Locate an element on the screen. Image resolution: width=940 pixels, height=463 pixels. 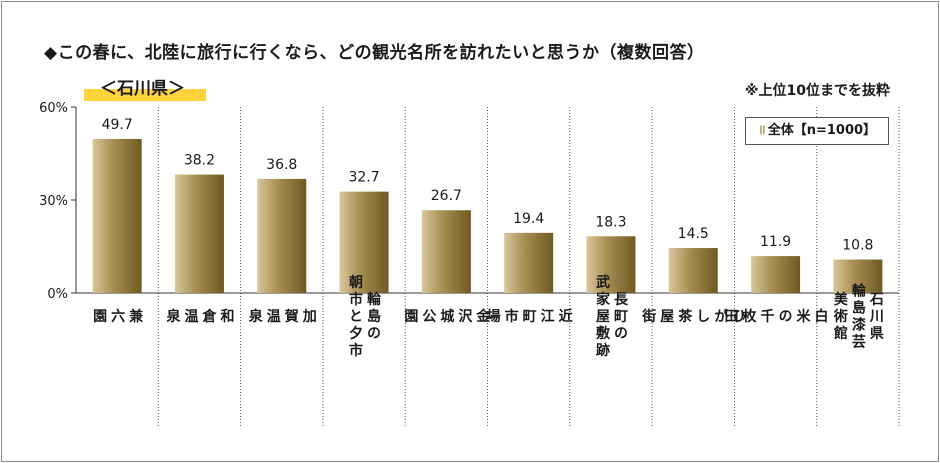
category-label: 朝市と夕市 is located at coordinates (355, 317).